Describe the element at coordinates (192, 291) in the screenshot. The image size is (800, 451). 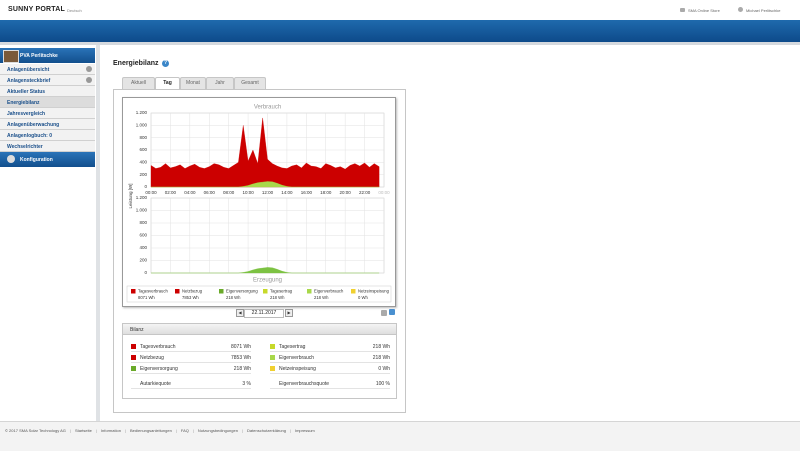
I see `legend-label: Netzbezug` at that location.